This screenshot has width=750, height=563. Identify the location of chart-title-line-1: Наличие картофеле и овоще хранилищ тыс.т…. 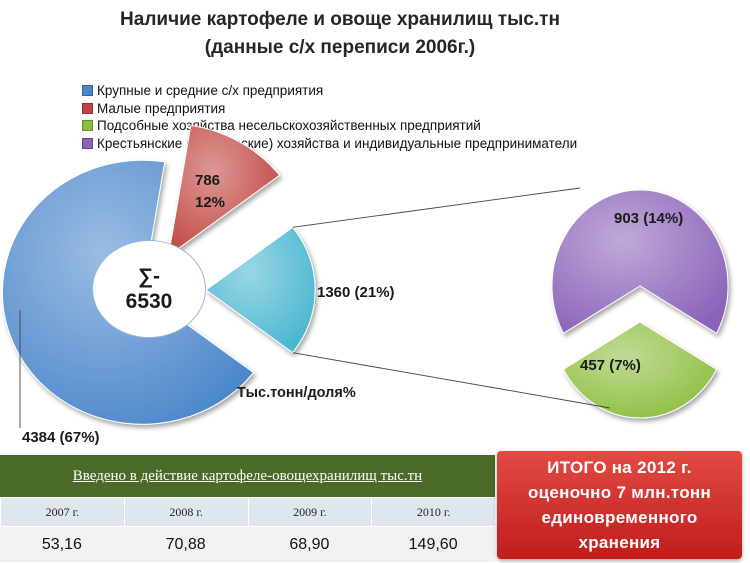
(340, 19).